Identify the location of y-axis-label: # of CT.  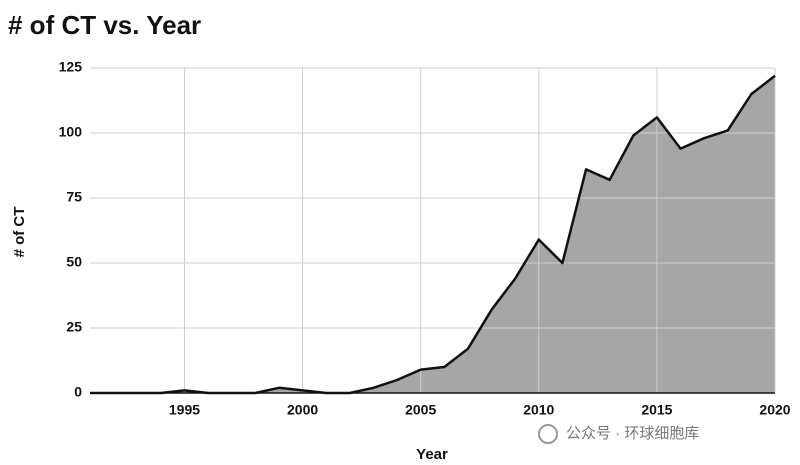
(19, 232).